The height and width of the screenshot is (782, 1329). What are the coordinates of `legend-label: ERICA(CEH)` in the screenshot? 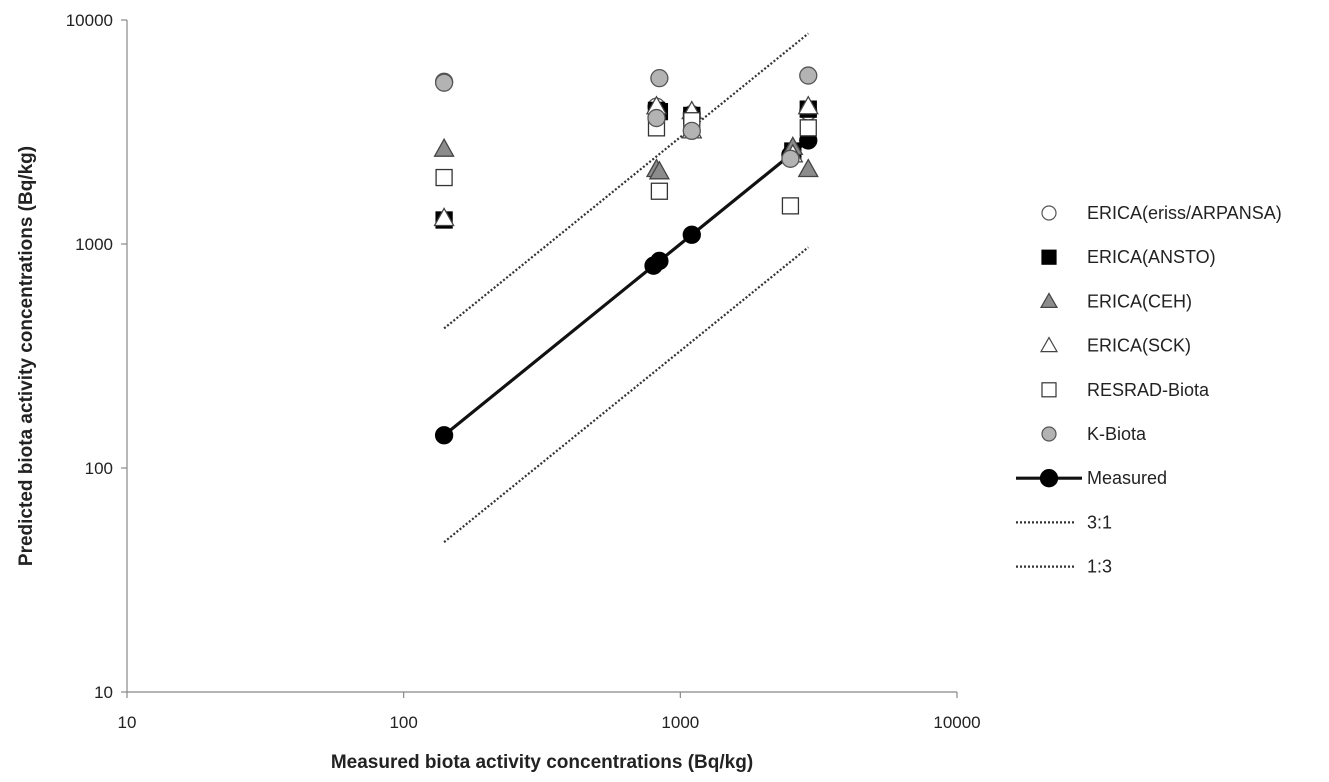 It's located at (1139, 301).